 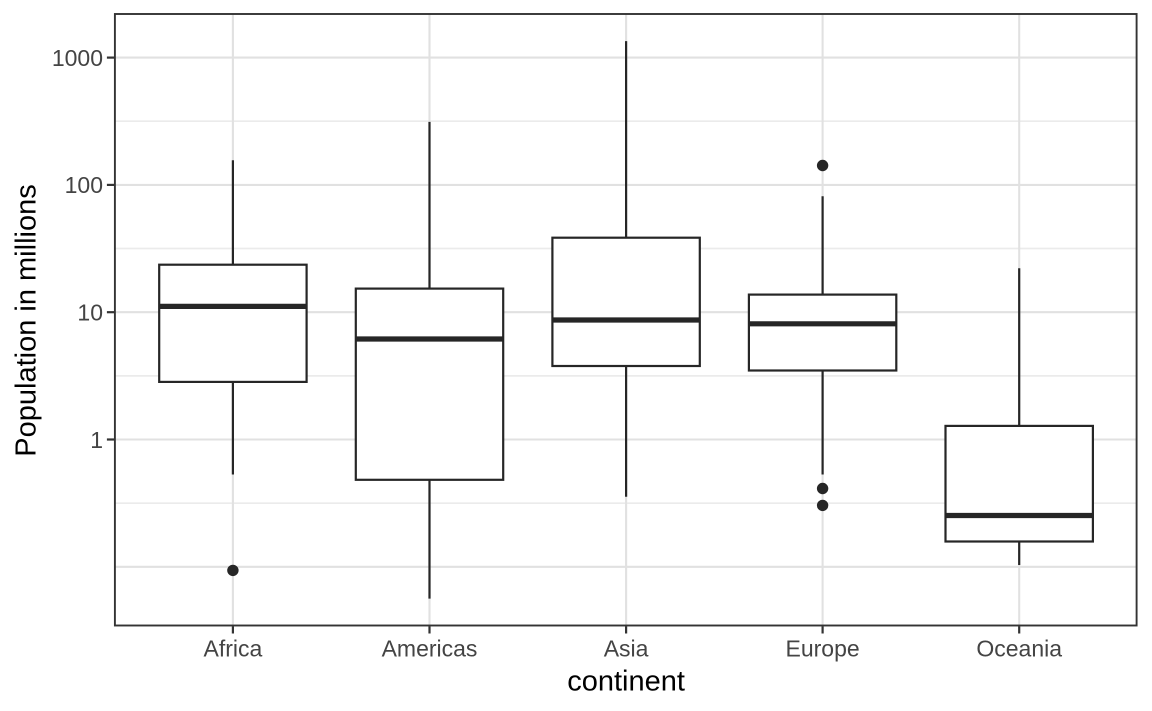 What do you see at coordinates (626, 682) in the screenshot?
I see `svg-text: continent` at bounding box center [626, 682].